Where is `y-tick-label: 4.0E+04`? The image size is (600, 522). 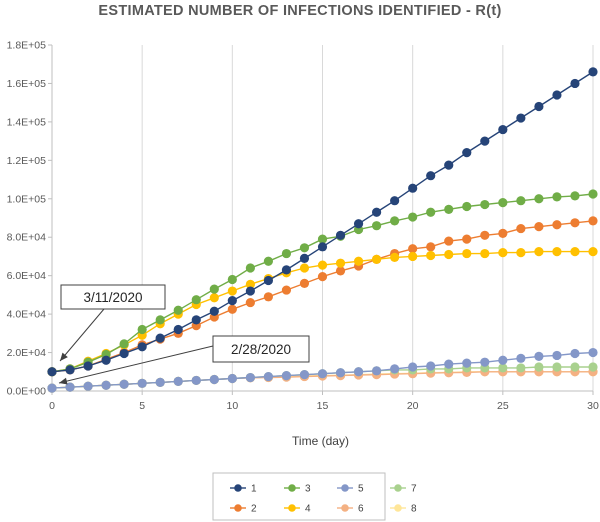 y-tick-label: 4.0E+04 is located at coordinates (27, 315).